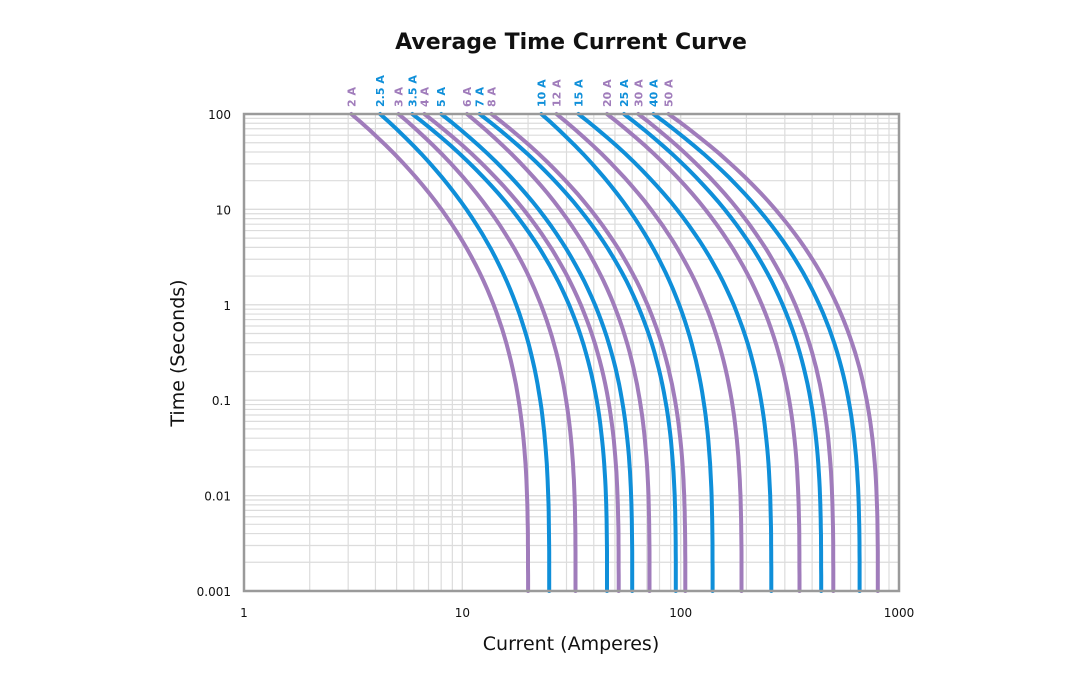  I want to click on series-label: 5 A, so click(441, 97).